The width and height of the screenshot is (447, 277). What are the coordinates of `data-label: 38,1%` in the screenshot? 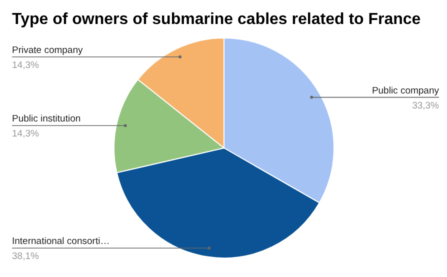 It's located at (26, 256).